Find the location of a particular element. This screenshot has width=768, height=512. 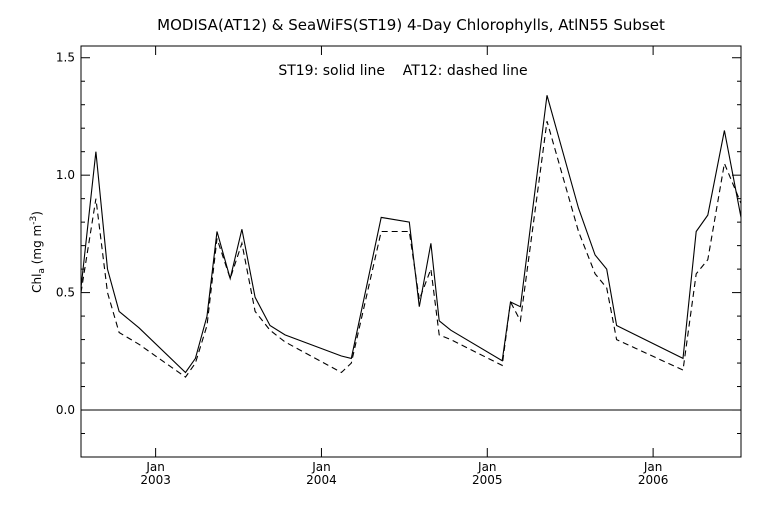

x-tick-year-label: 2006 is located at coordinates (653, 480).